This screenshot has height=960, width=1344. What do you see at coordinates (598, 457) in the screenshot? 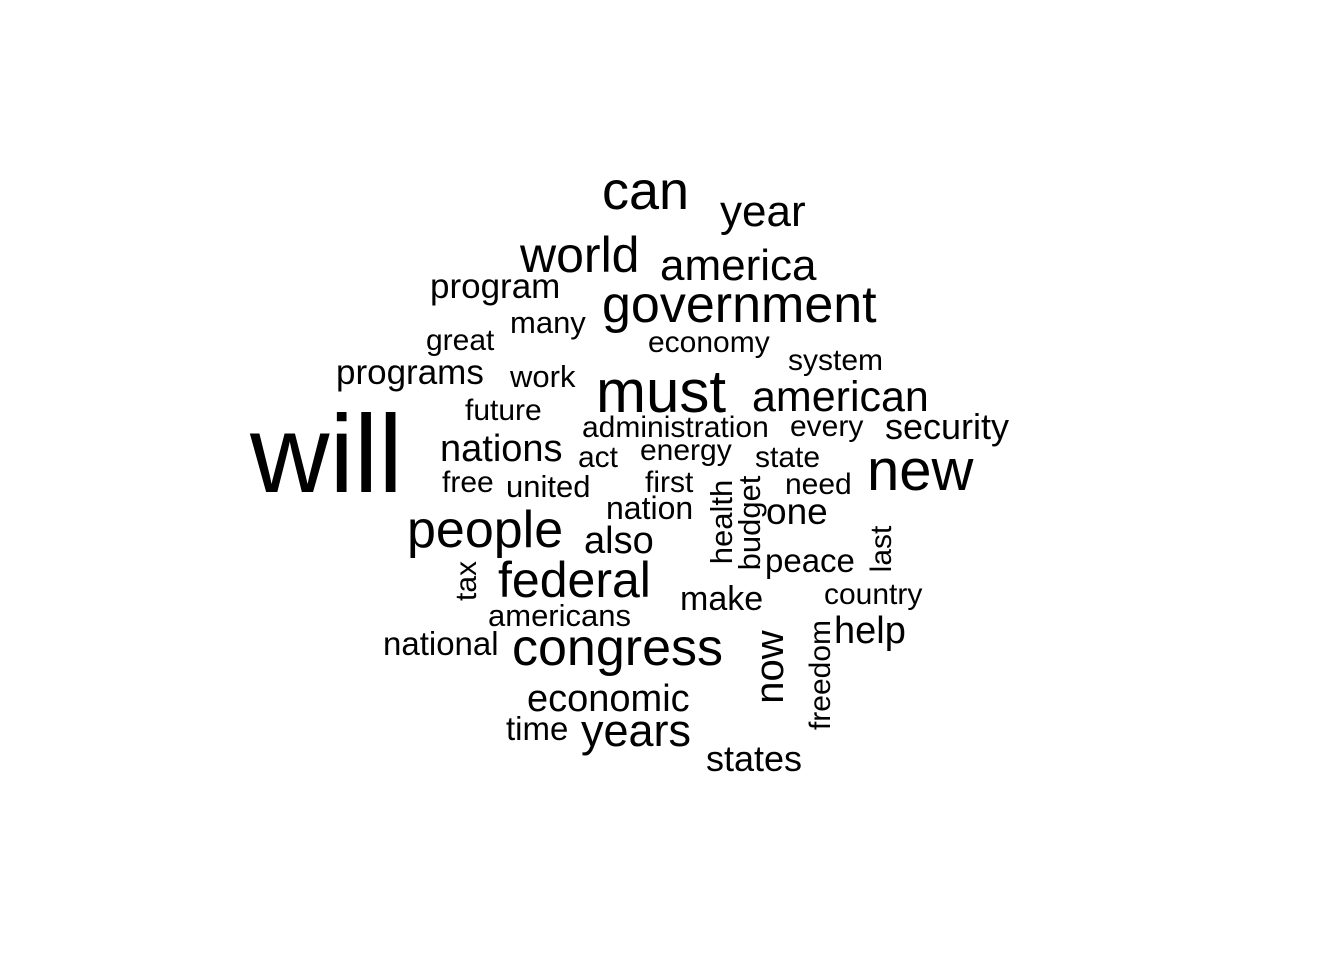
I see `word-act: act` at bounding box center [598, 457].